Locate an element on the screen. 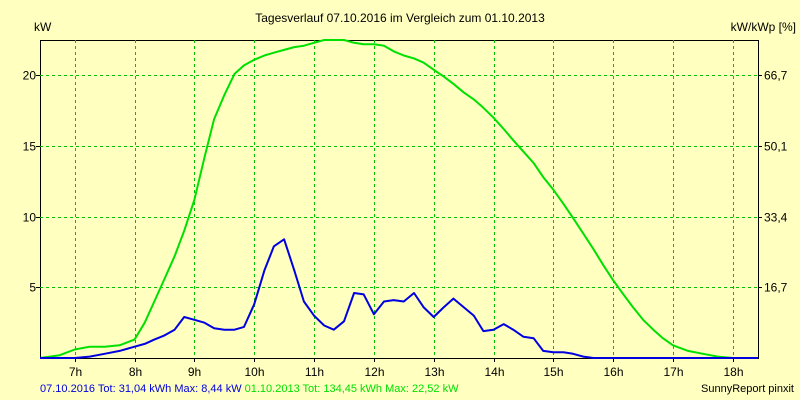 The image size is (800, 400). x-tick-label: 16h is located at coordinates (613, 372).